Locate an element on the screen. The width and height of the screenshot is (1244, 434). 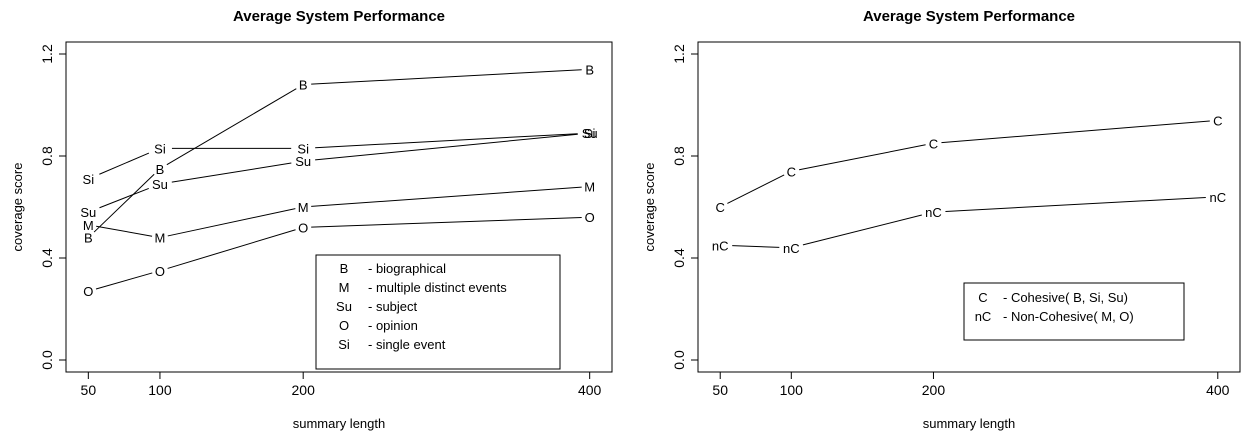
legend-entry: - Non-Cohesive( M, O) is located at coordinates (1068, 316).